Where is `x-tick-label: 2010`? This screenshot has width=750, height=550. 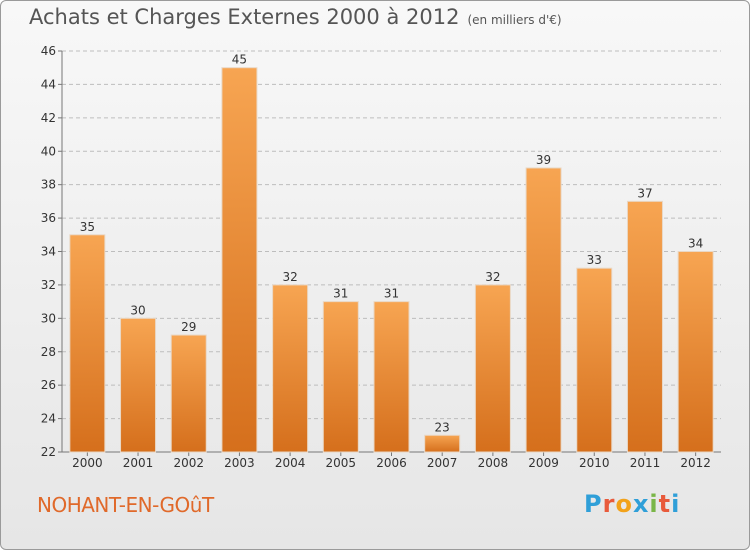 x-tick-label: 2010 is located at coordinates (594, 463).